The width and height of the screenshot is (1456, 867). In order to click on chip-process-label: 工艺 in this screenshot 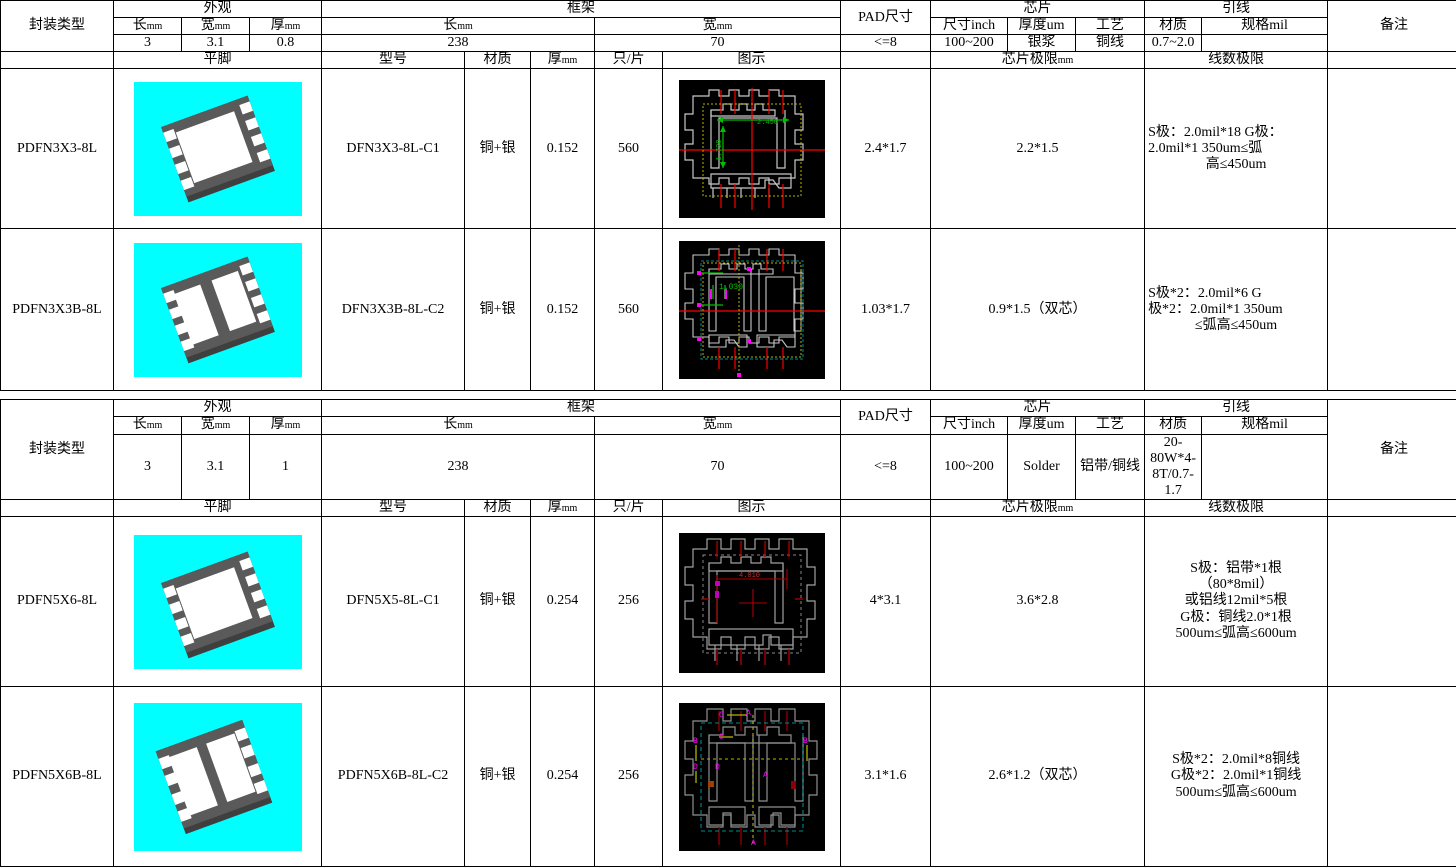, I will do `click(1110, 26)`.